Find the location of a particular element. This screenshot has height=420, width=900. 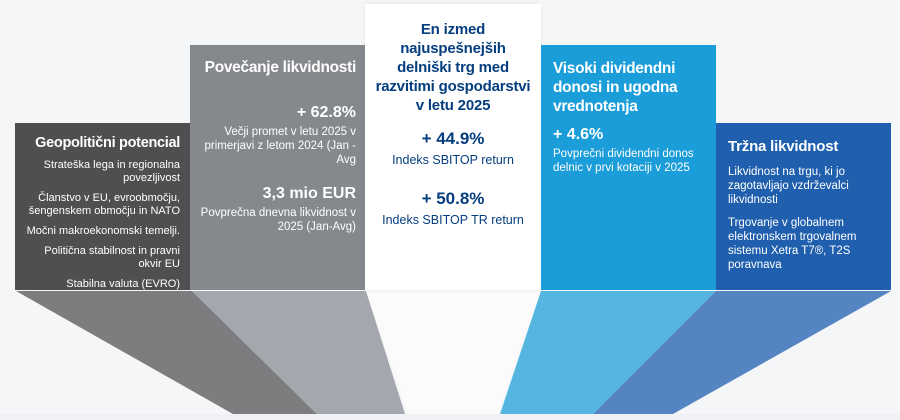

stat-sbitop-tr-return-value: + 50.8% is located at coordinates (453, 198).